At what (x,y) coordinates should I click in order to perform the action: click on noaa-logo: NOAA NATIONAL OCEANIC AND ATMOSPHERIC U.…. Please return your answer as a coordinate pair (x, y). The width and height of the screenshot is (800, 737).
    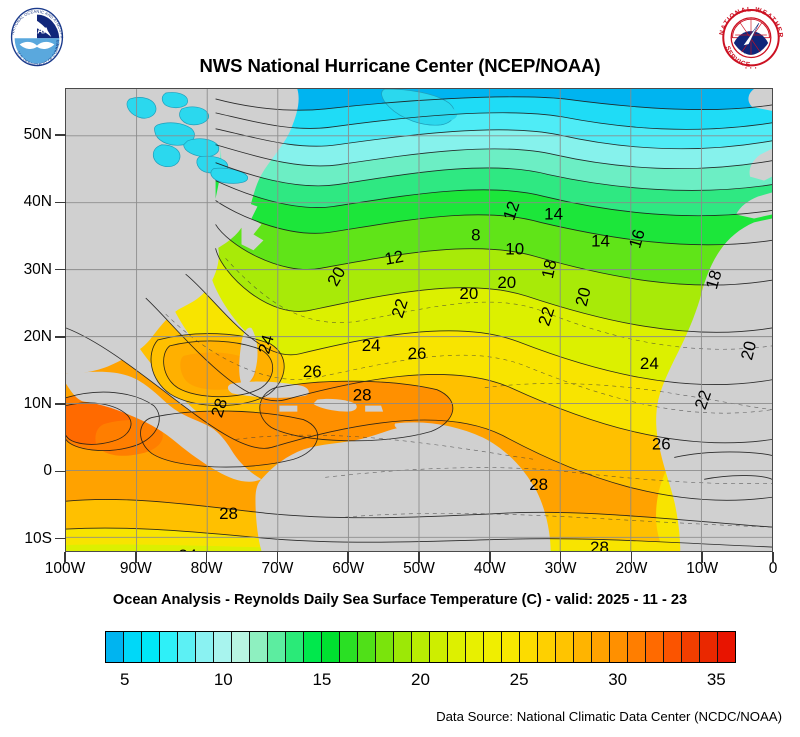
    Looking at the image, I should click on (35, 36).